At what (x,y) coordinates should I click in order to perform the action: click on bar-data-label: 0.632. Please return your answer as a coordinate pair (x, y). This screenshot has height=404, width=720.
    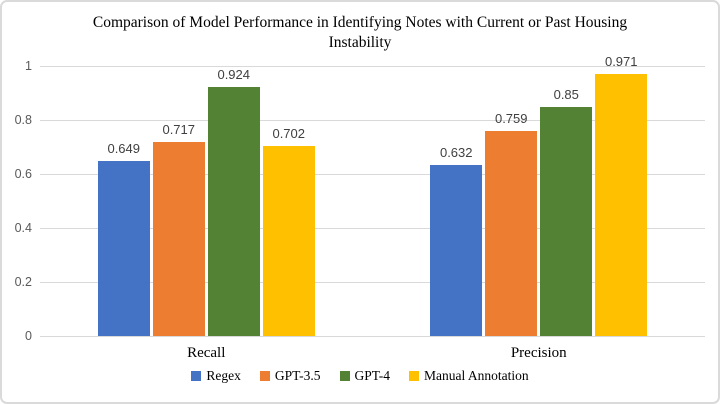
    Looking at the image, I should click on (456, 153).